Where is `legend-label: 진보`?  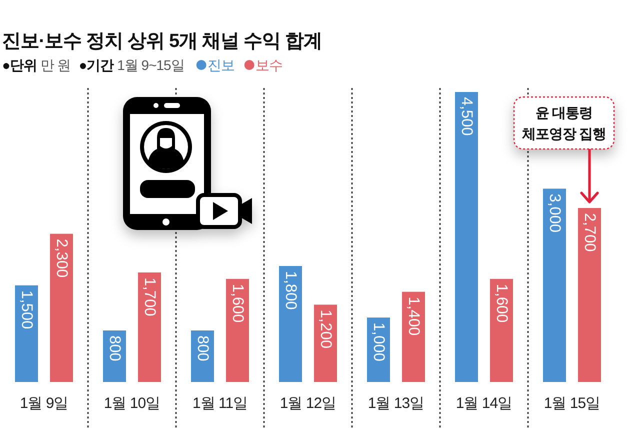 legend-label: 진보 is located at coordinates (220, 65).